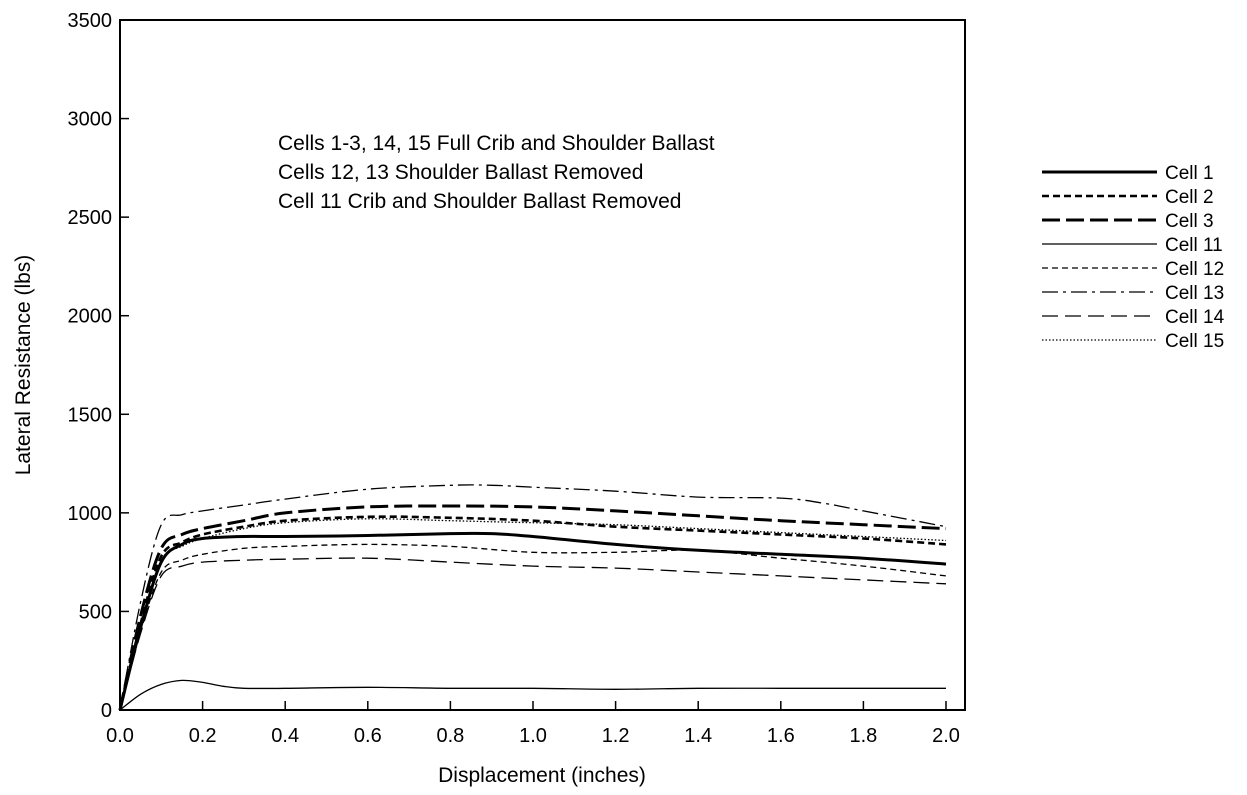  Describe the element at coordinates (542, 775) in the screenshot. I see `x-axis-title: Displacement (inches)` at that location.